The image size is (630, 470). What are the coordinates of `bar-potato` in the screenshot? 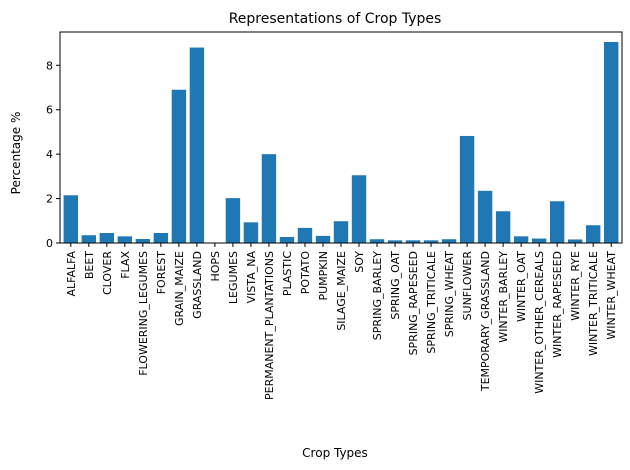 It's located at (305, 235).